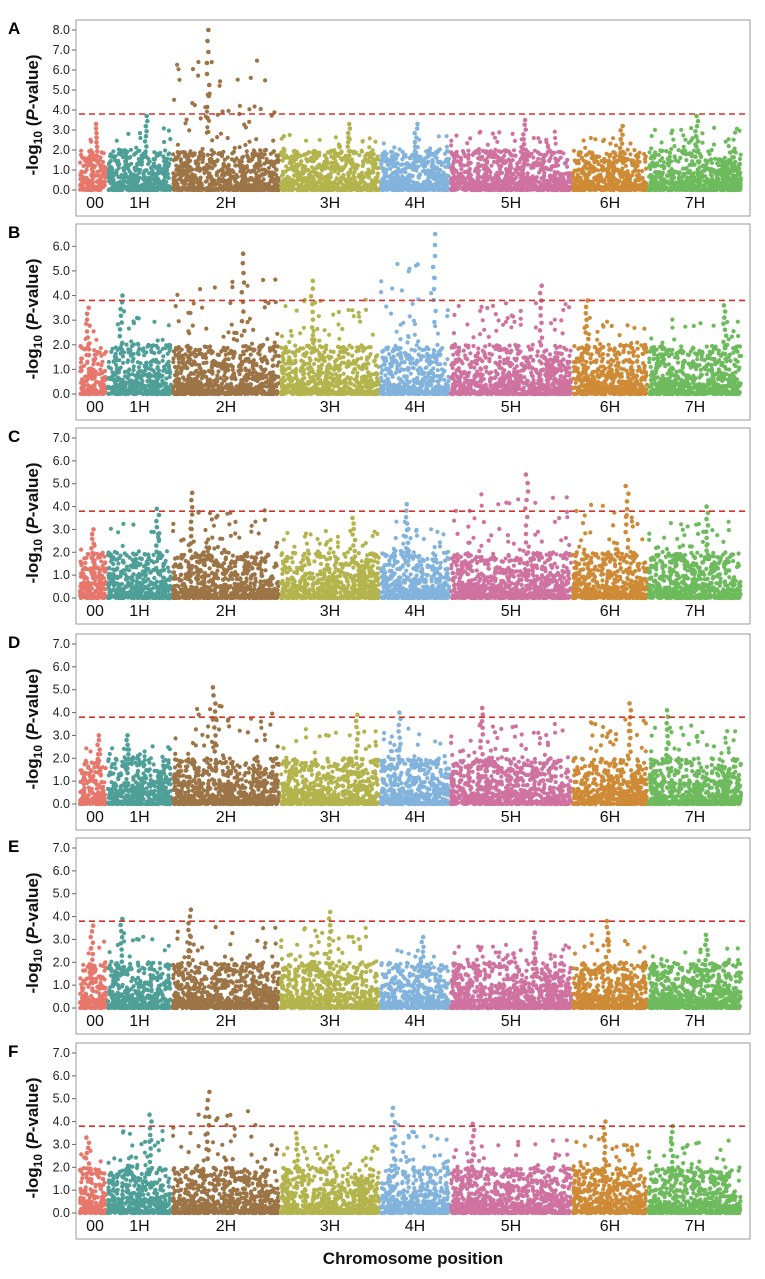  I want to click on y-tick-label: 1.0, so click(61, 170).